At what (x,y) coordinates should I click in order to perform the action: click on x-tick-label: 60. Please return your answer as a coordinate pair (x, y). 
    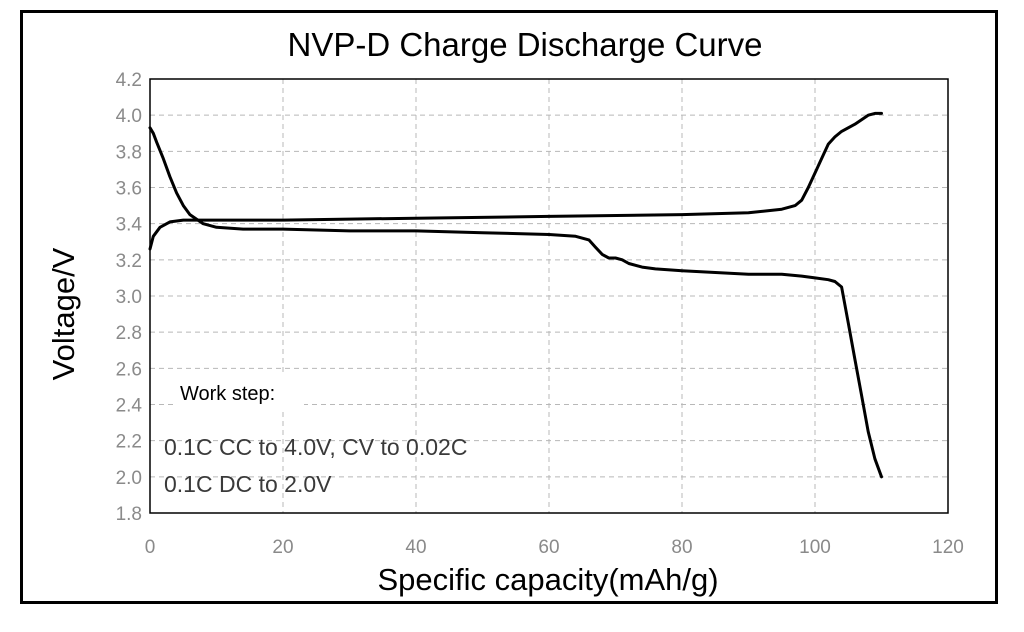
    Looking at the image, I should click on (548, 547).